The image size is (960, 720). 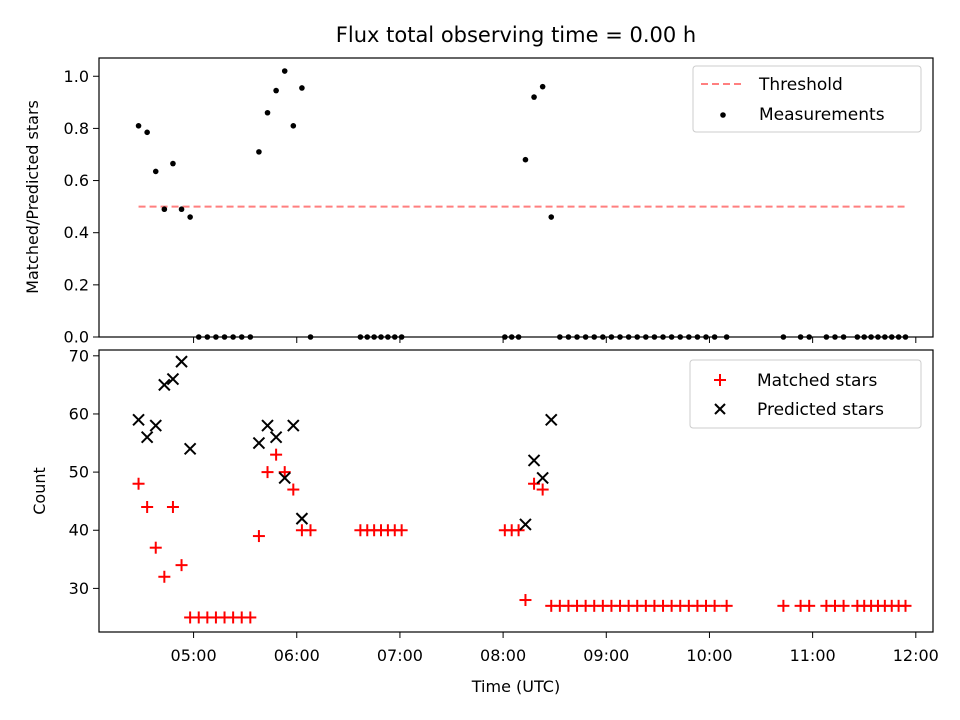 I want to click on count-y-tick-label: 50, so click(x=79, y=472).